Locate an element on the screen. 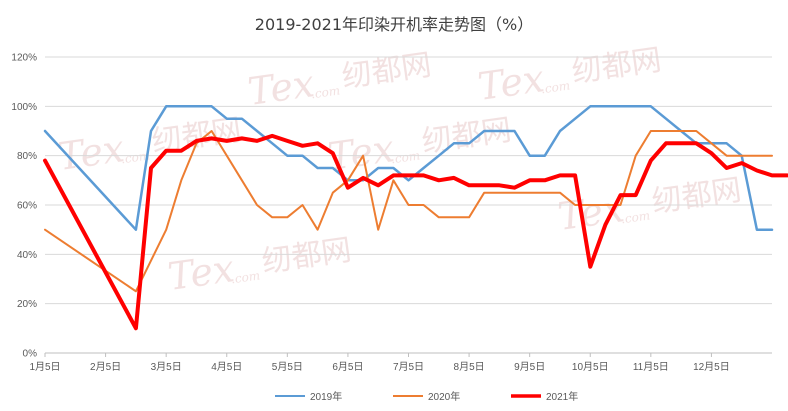  y-axis-ticks: 0% 20% 40% 60% 80% 100% 120% is located at coordinates (24, 206).